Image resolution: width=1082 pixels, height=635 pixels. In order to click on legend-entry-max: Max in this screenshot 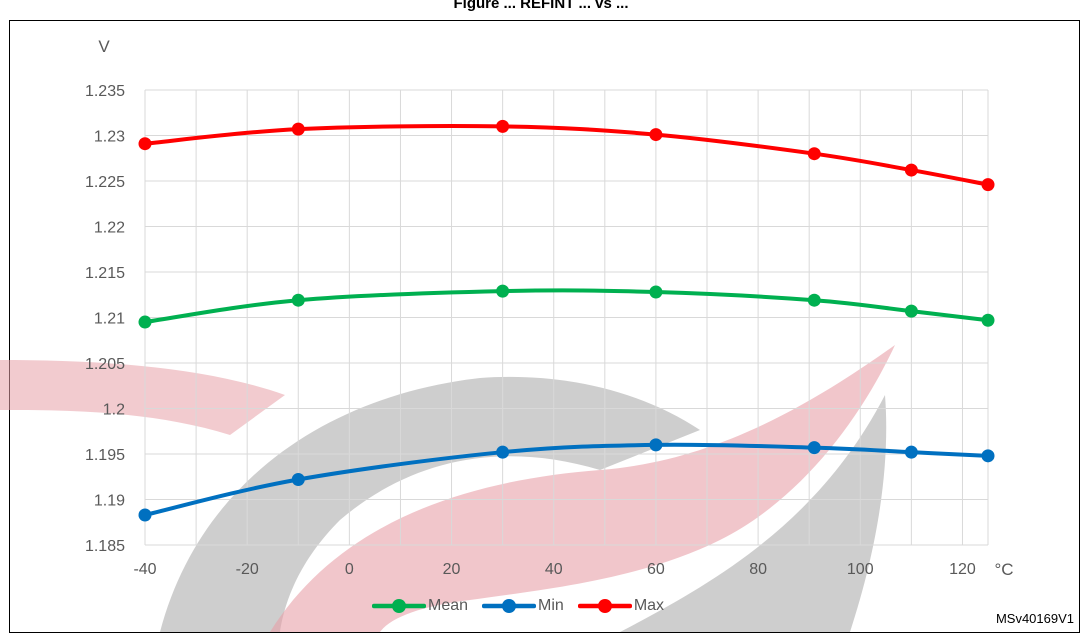, I will do `click(621, 606)`.